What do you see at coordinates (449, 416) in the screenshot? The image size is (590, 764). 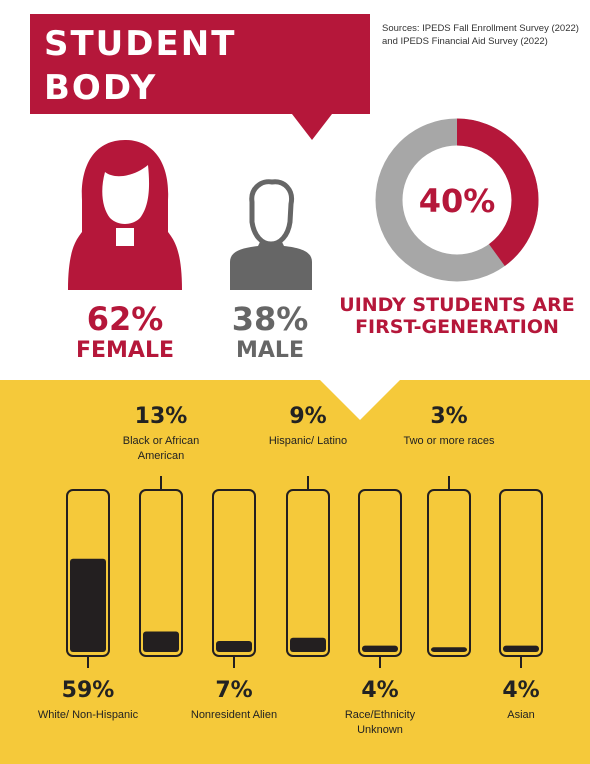 I see `value-label: 3%` at bounding box center [449, 416].